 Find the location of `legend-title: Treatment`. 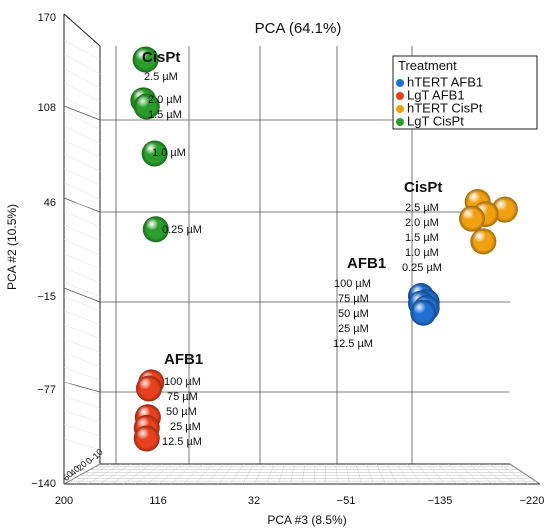

legend-title: Treatment is located at coordinates (427, 65).